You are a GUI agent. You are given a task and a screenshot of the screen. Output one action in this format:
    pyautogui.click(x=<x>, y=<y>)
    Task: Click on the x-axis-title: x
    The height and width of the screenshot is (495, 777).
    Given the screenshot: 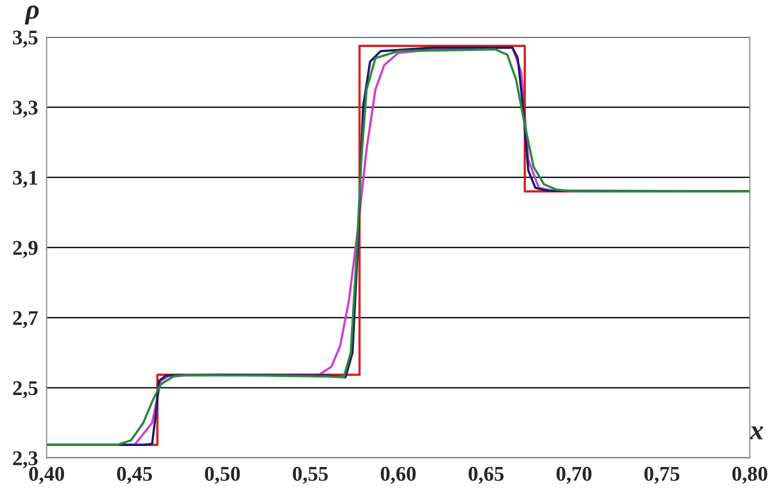 What is the action you would take?
    pyautogui.click(x=757, y=433)
    